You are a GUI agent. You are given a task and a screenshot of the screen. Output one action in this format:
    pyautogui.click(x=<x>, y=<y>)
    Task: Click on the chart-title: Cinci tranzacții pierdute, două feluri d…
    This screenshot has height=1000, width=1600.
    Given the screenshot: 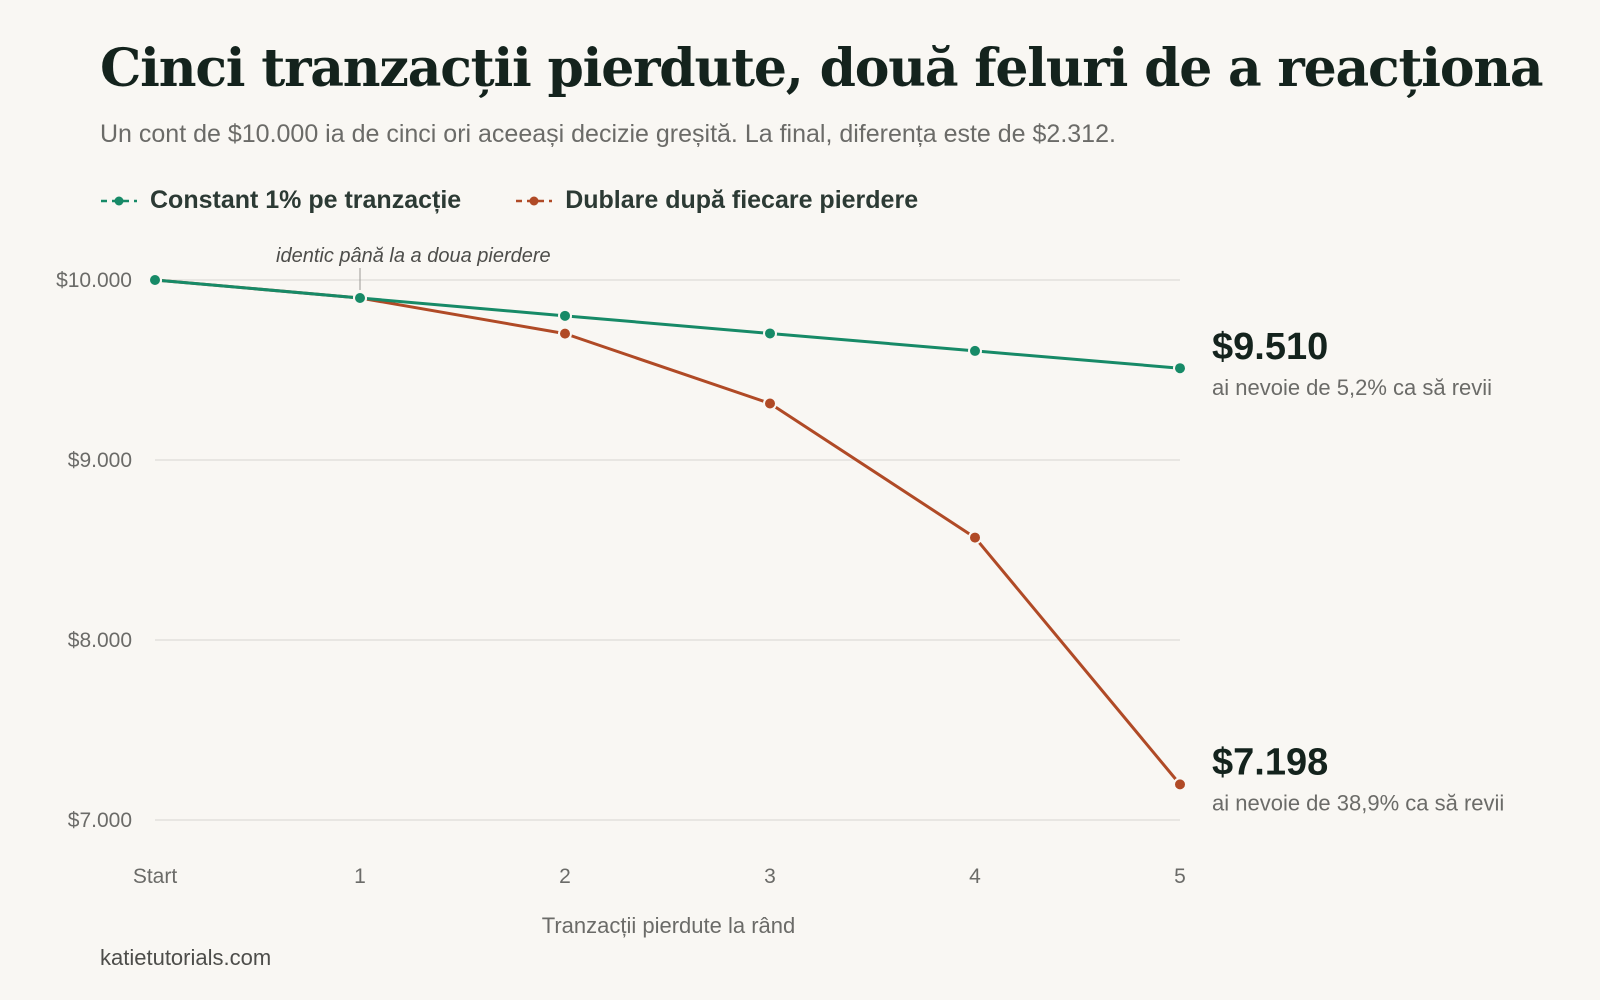 What is the action you would take?
    pyautogui.click(x=822, y=68)
    